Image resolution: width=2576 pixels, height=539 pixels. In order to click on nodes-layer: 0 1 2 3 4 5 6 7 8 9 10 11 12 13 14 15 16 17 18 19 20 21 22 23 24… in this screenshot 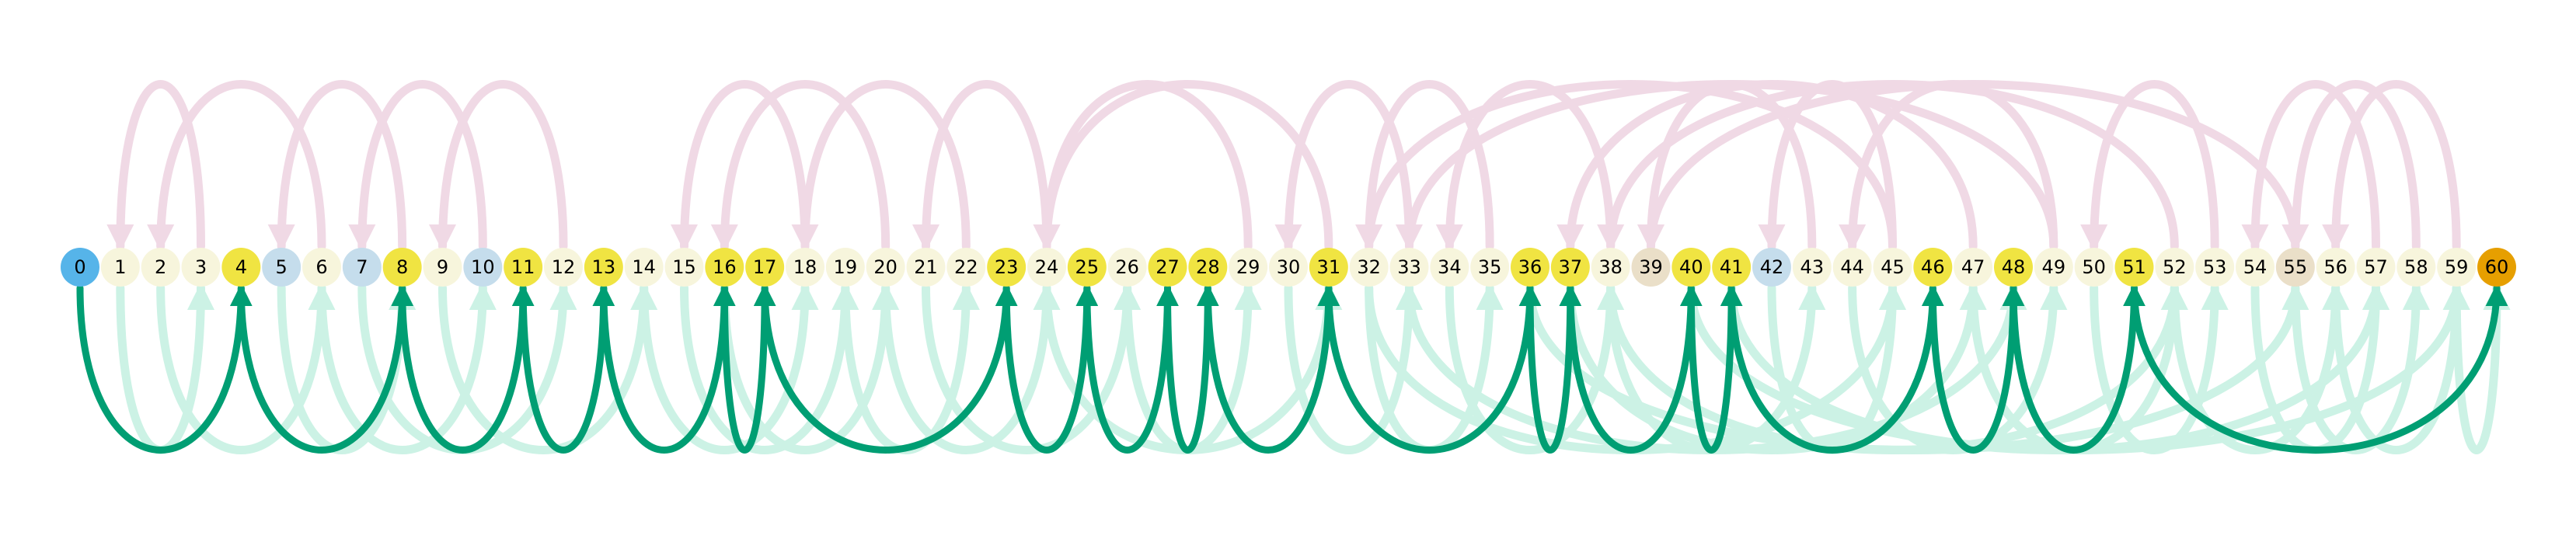, I will do `click(1288, 267)`.